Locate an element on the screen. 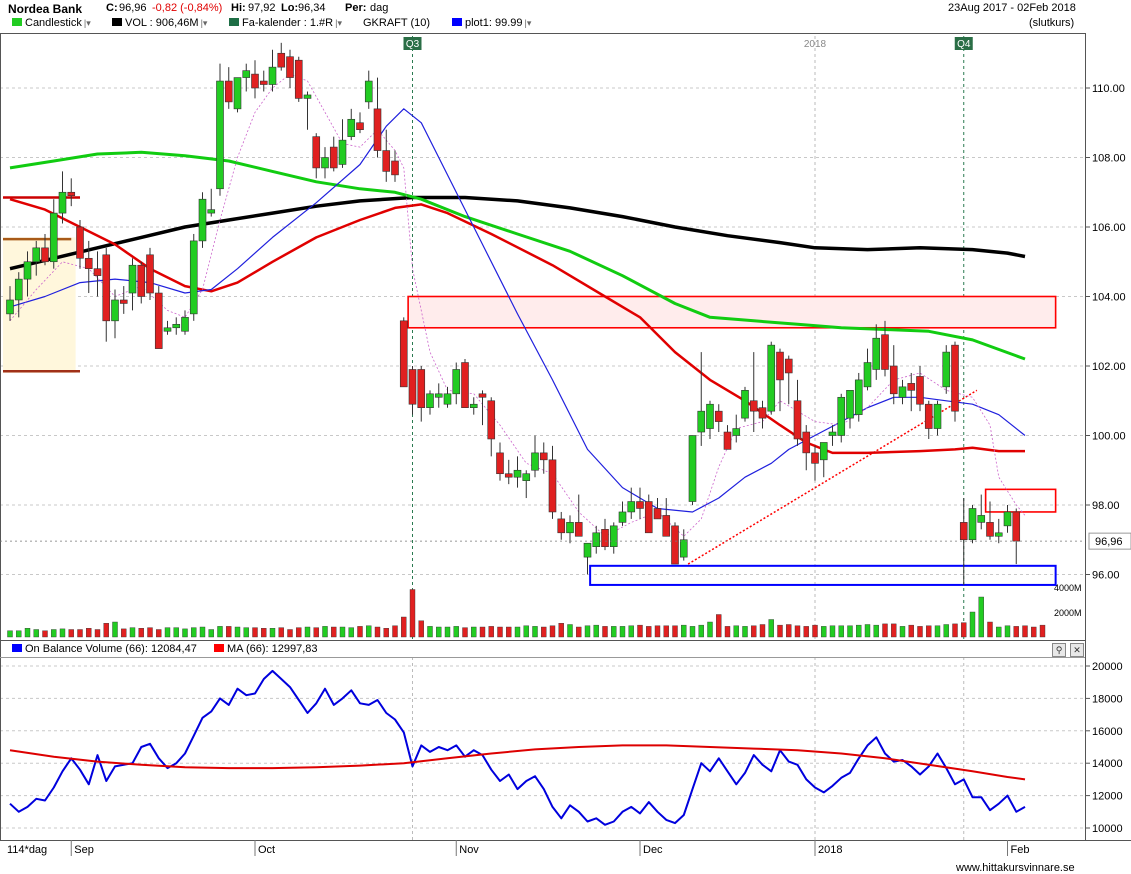 This screenshot has height=874, width=1131. price-tick-label: 102.00 is located at coordinates (1109, 367).